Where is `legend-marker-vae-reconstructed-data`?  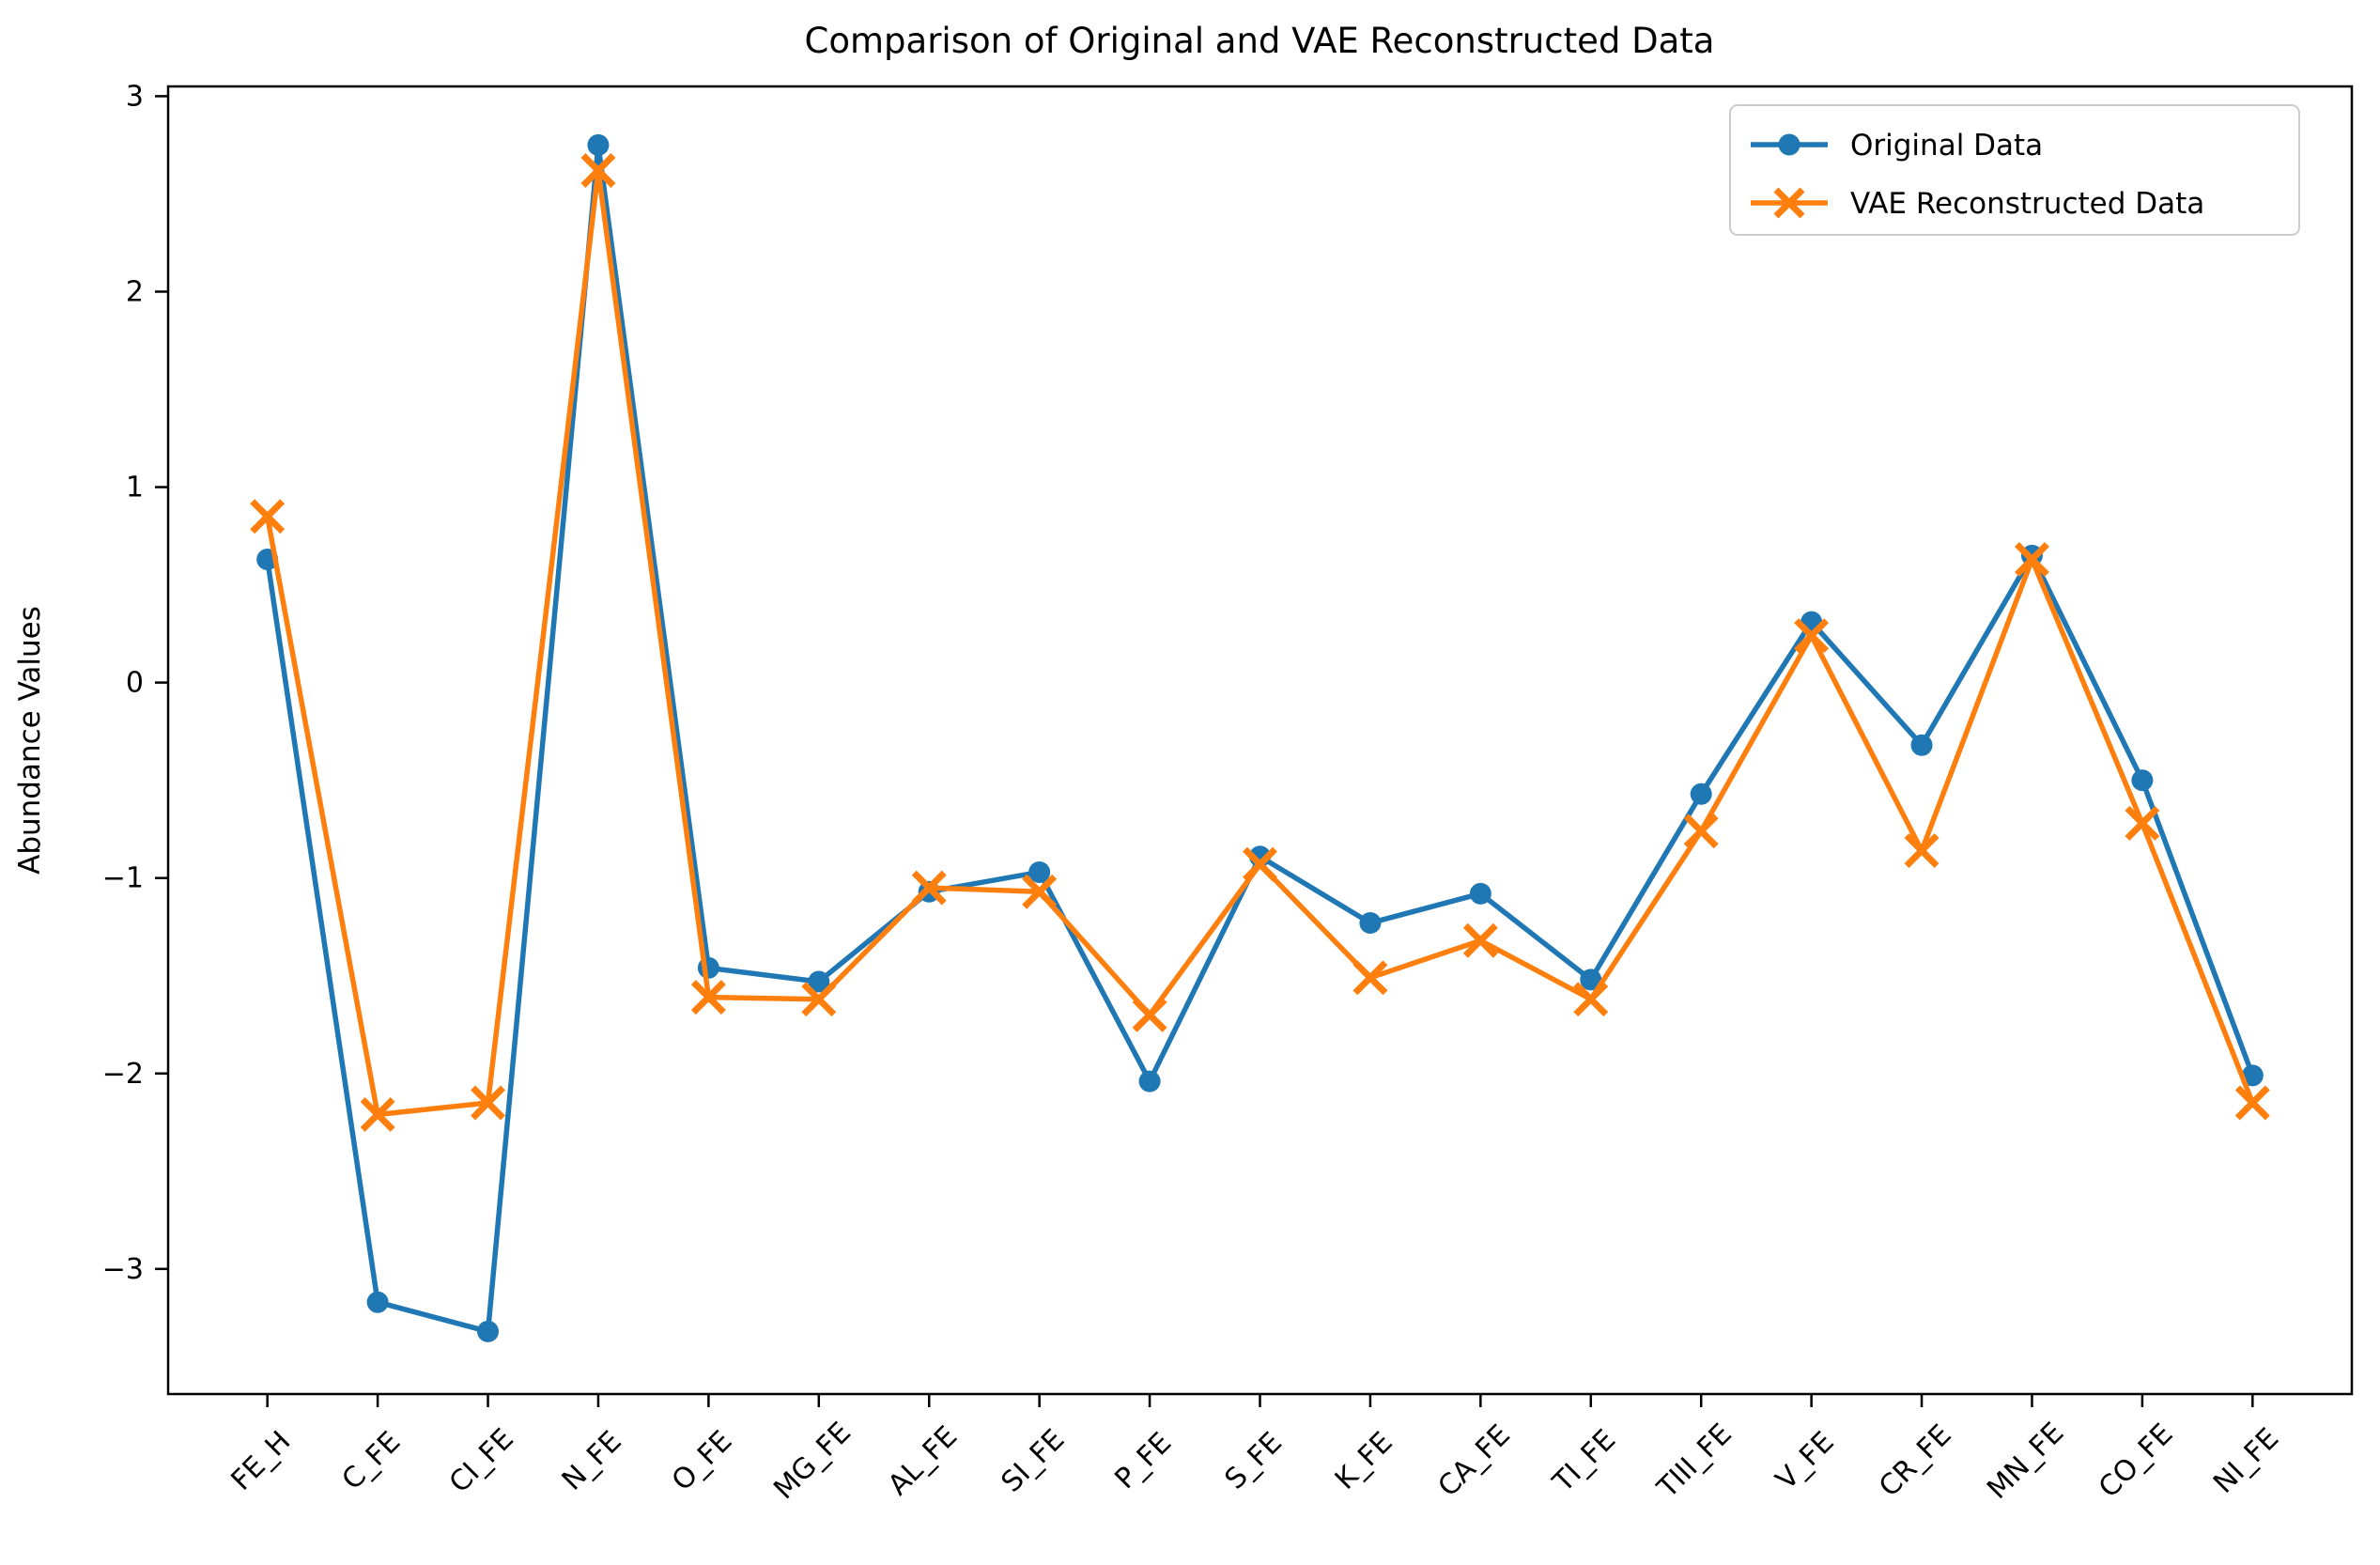
legend-marker-vae-reconstructed-data is located at coordinates (1789, 203).